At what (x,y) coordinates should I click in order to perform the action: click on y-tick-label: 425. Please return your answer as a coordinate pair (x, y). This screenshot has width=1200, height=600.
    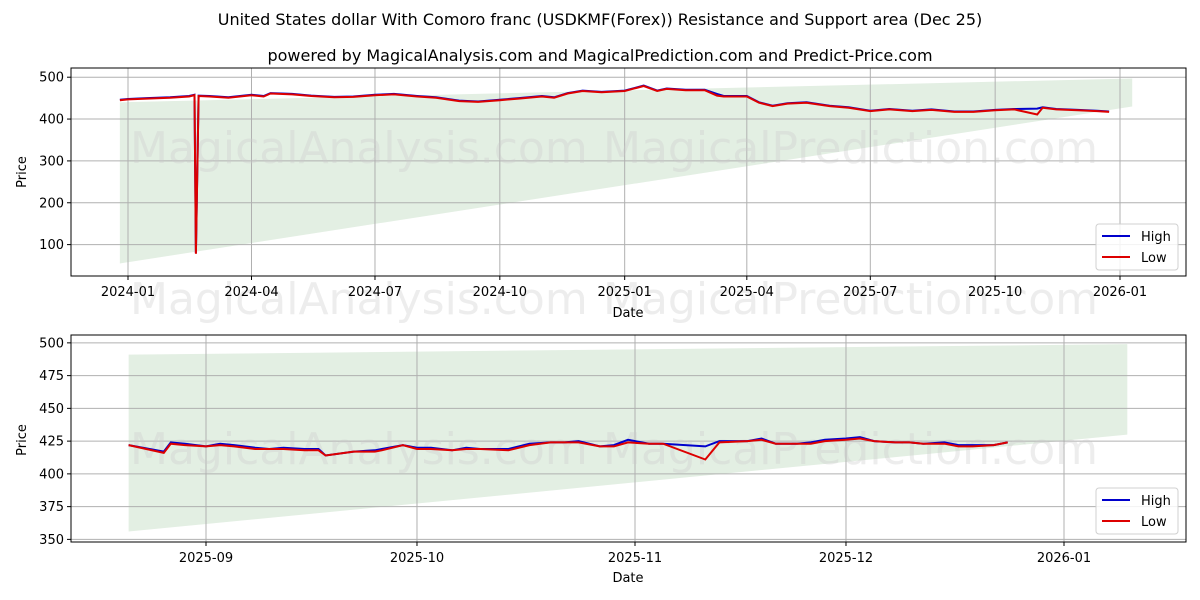
    Looking at the image, I should click on (51, 442).